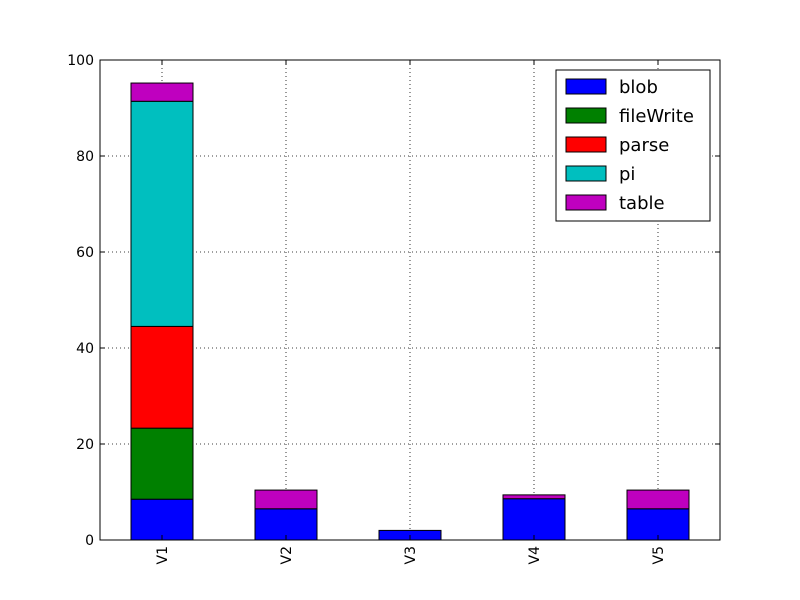 The image size is (800, 600). Describe the element at coordinates (586, 115) in the screenshot. I see `legend-swatch-fileWrite` at that location.